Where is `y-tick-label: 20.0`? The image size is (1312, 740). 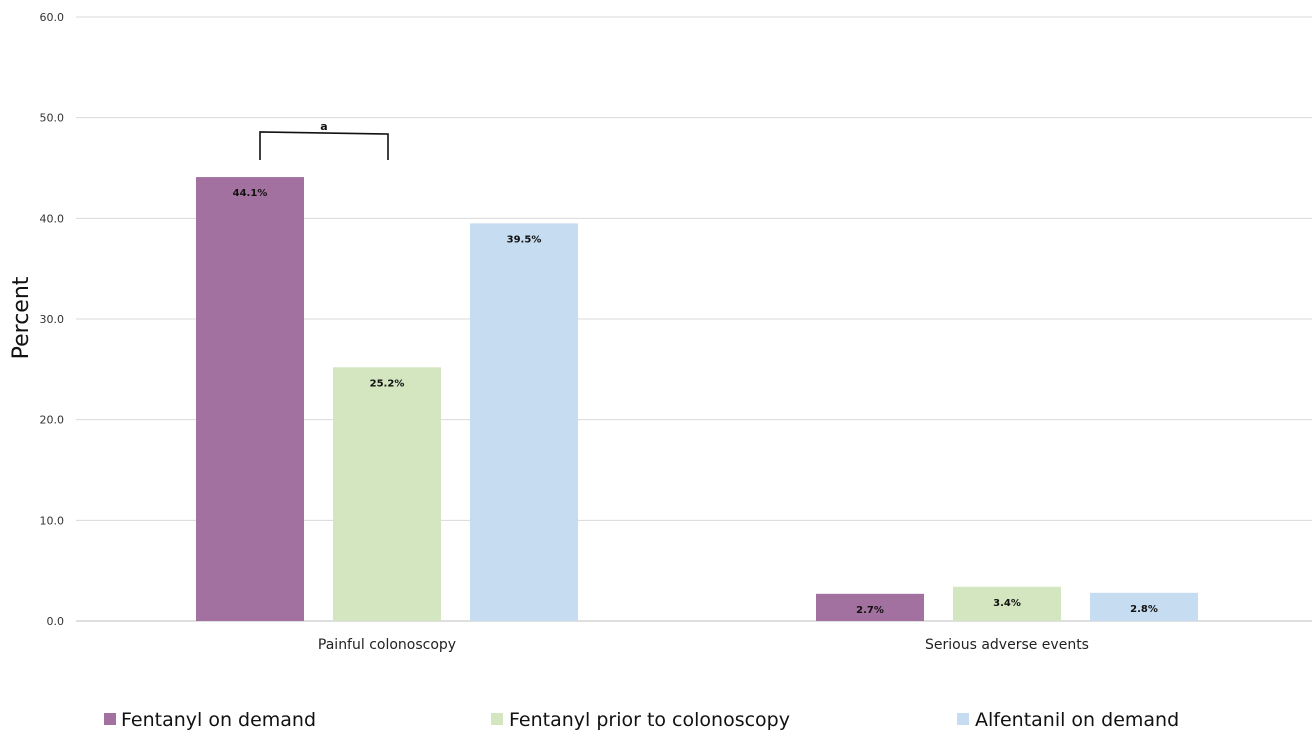
y-tick-label: 20.0 is located at coordinates (52, 420).